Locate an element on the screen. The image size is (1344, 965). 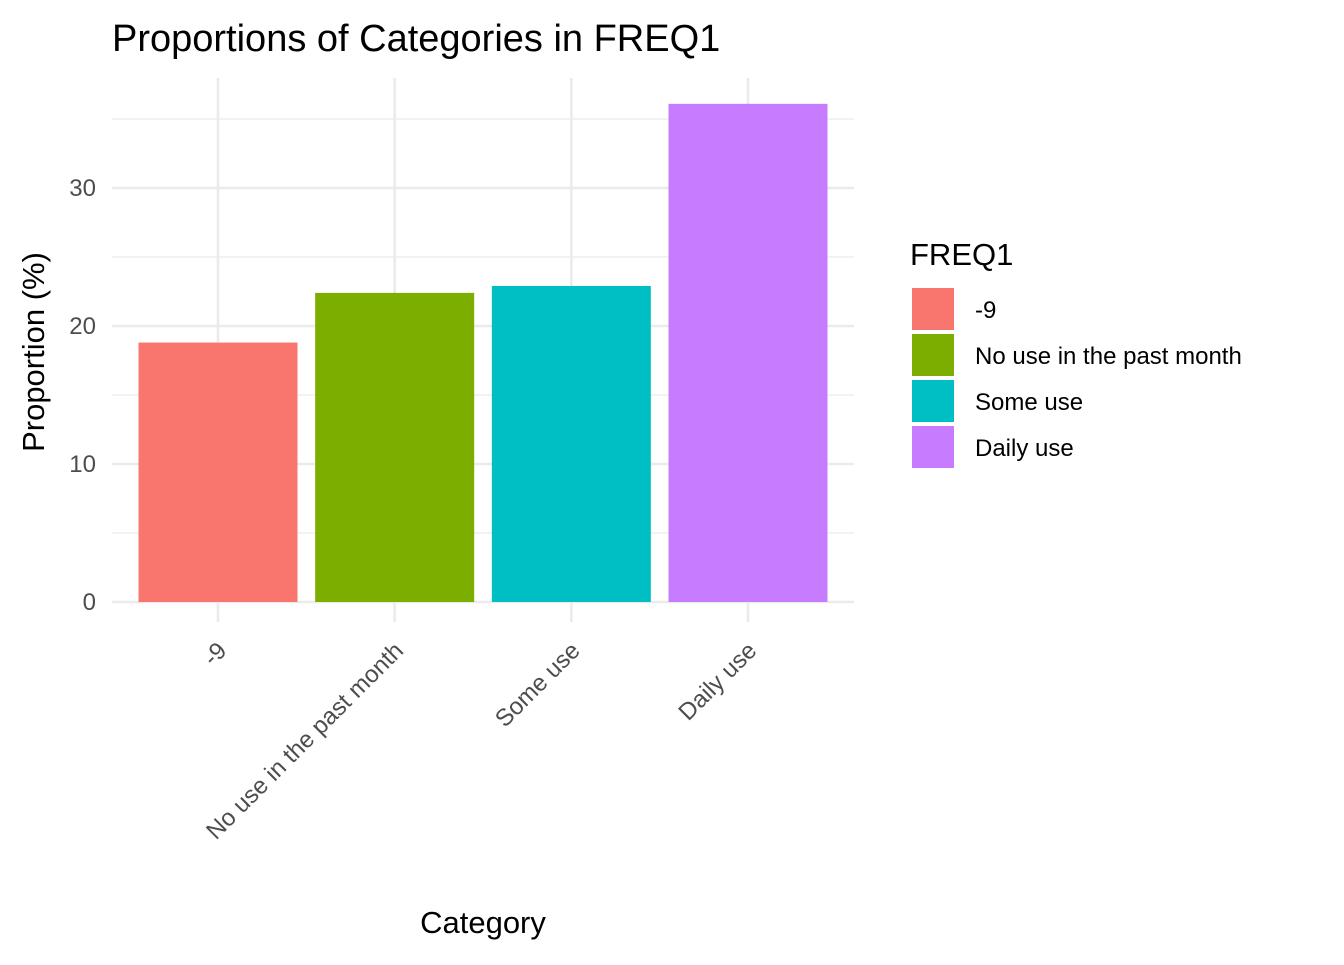
x-tick-label: -9 is located at coordinates (215, 654).